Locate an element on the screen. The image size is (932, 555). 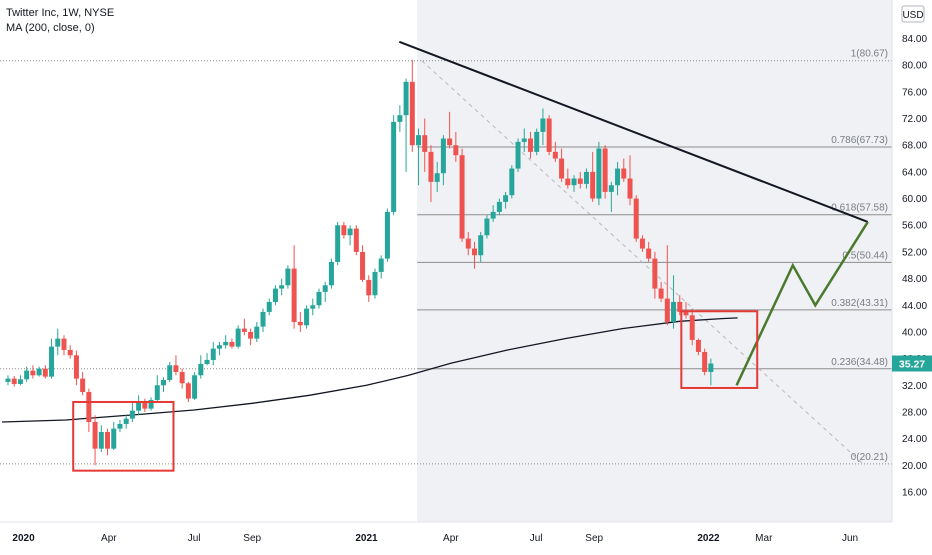
fib-level-label: 0.5(50.44) is located at coordinates (865, 255).